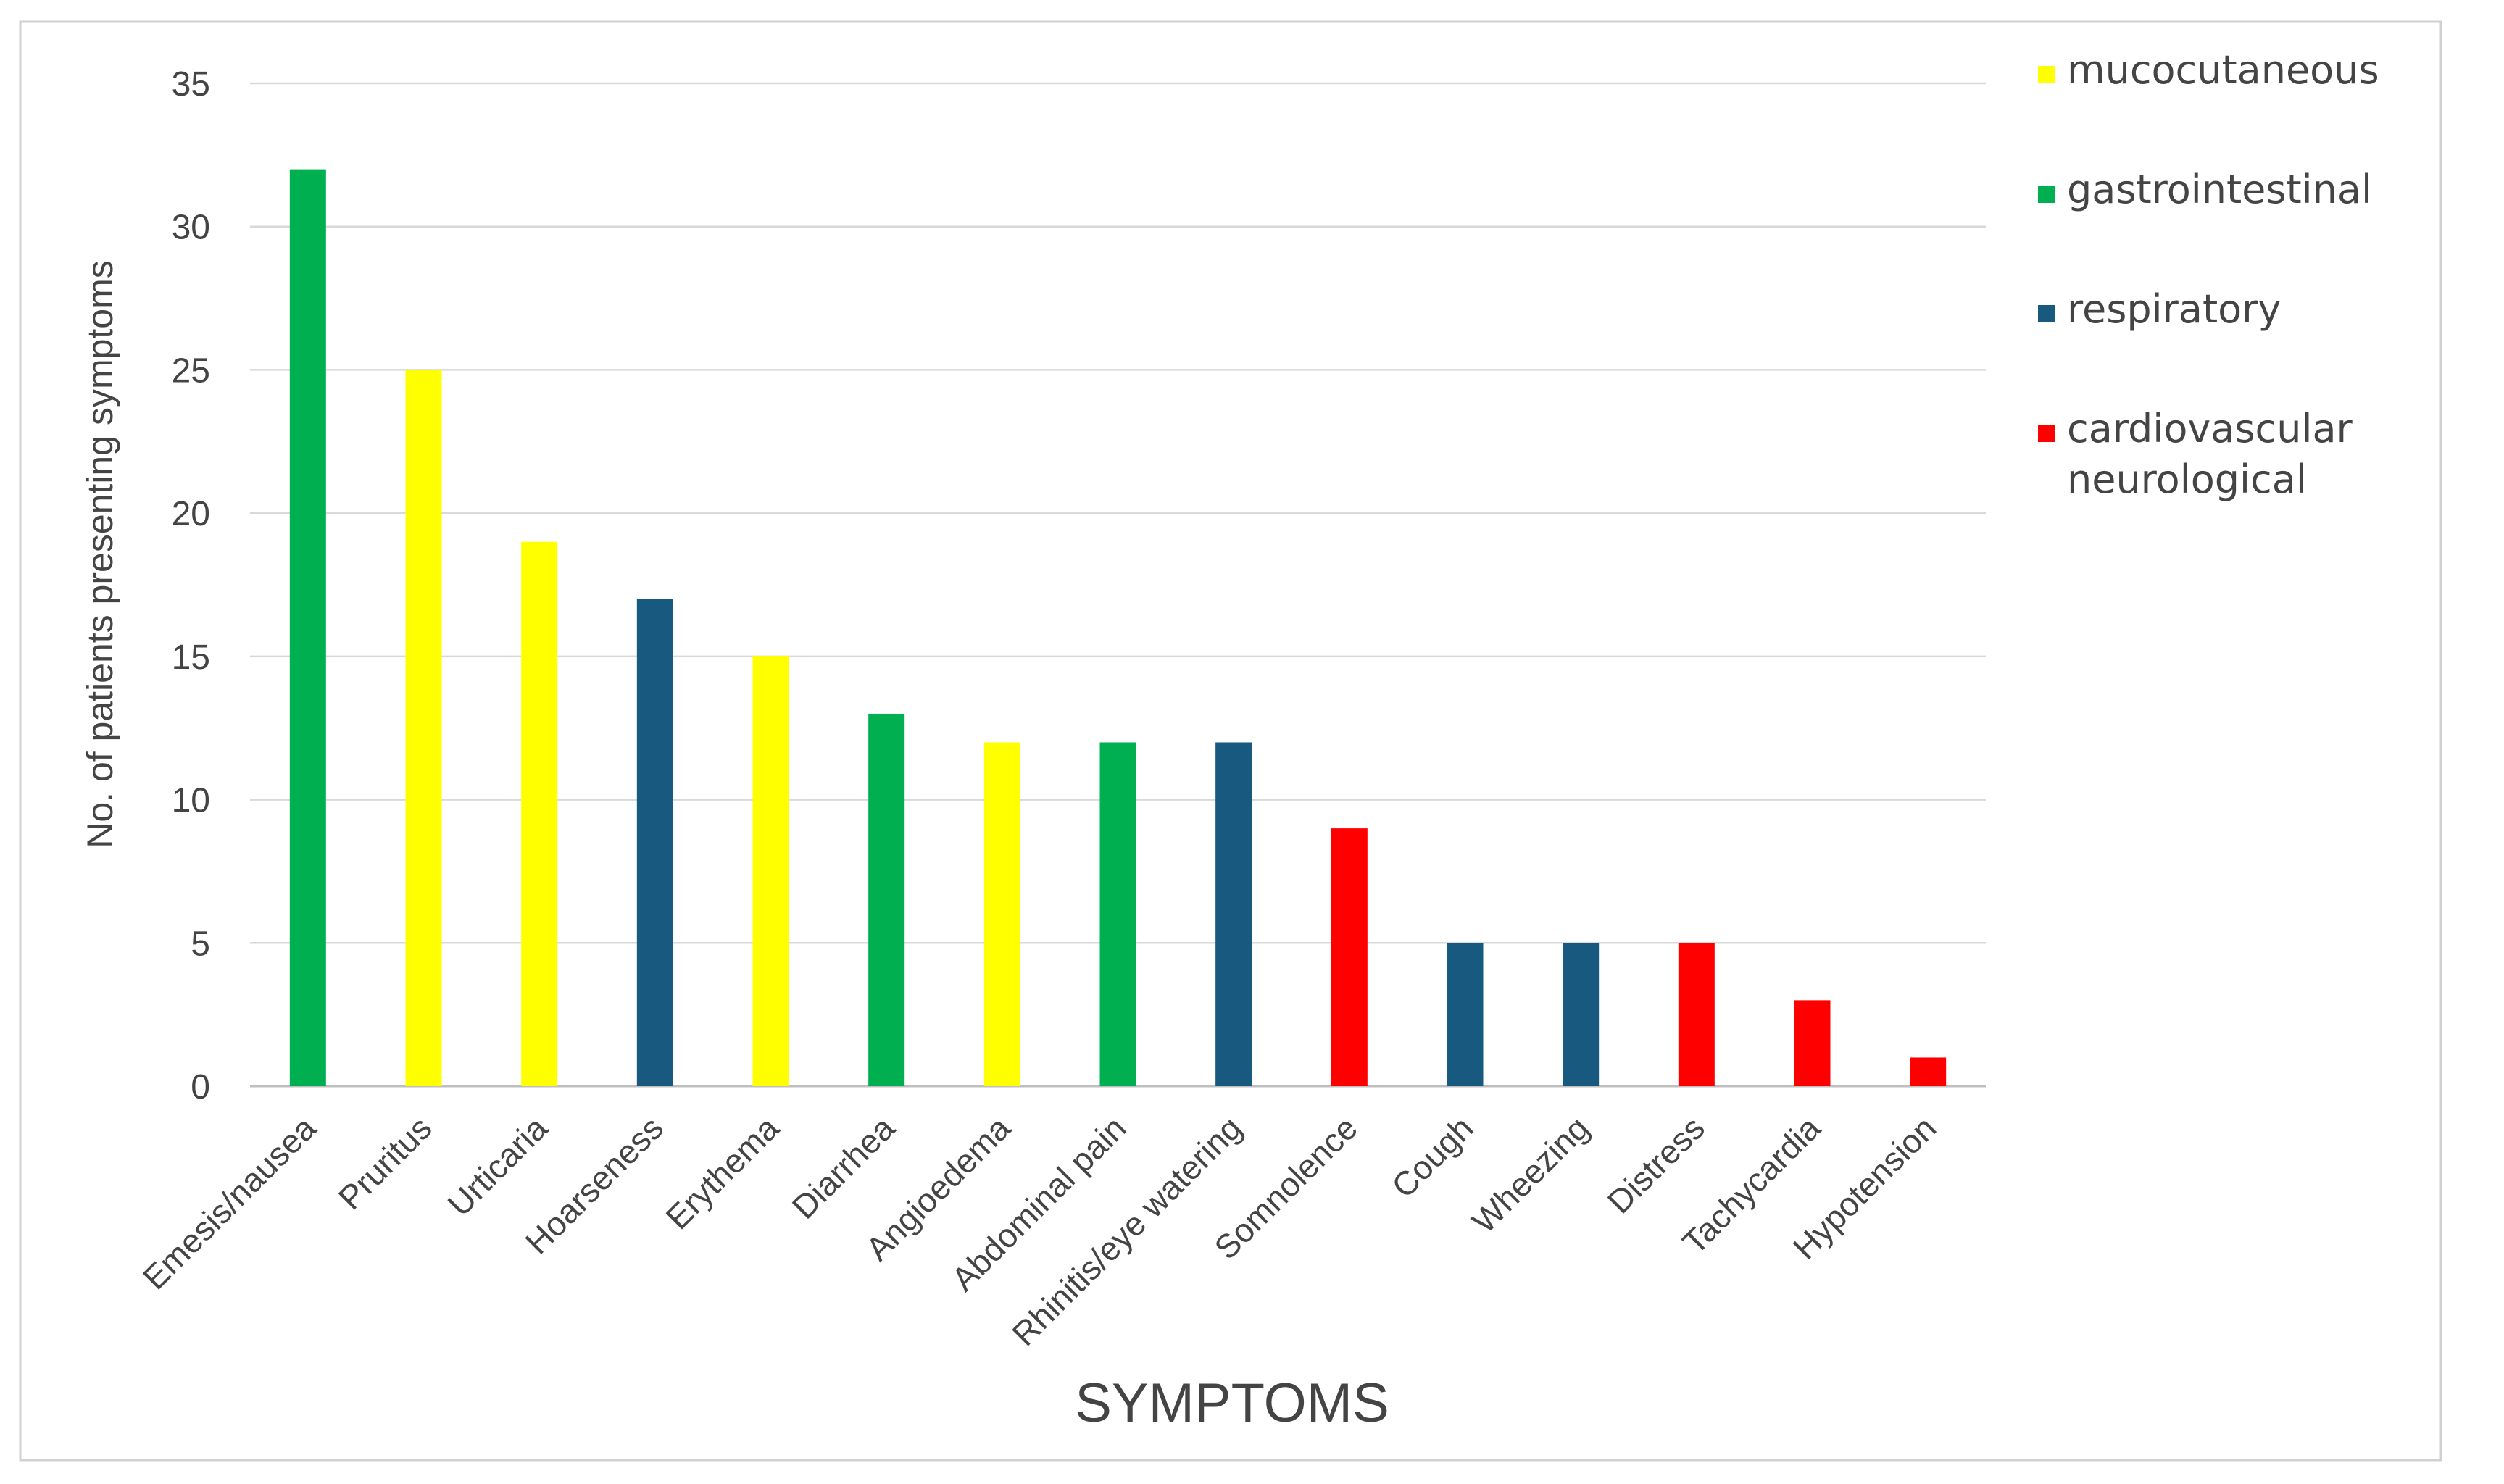 This screenshot has height=1484, width=2504. I want to click on y-axis-ticks: 0 5 10 15 20 25 30 35, so click(191, 585).